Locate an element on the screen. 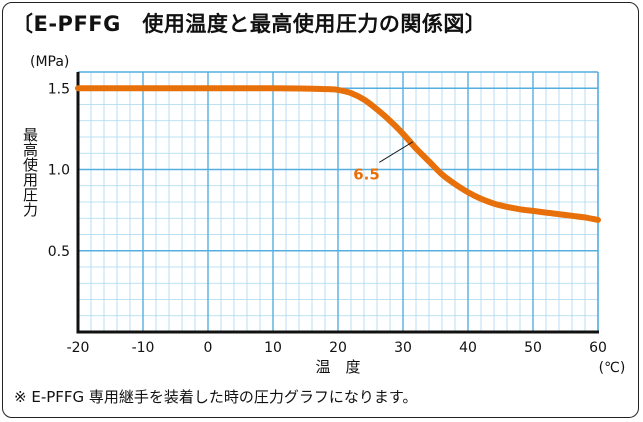  y-tick-label: 0.5 is located at coordinates (59, 252).